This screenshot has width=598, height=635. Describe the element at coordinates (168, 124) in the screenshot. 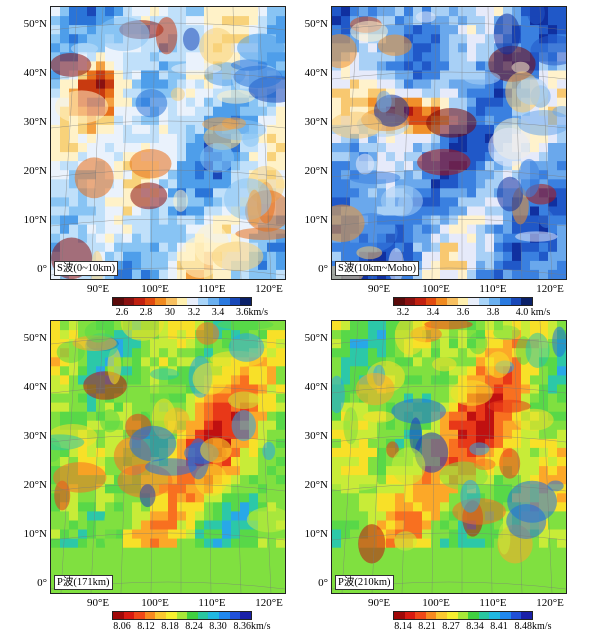

I see `latitude-line` at that location.